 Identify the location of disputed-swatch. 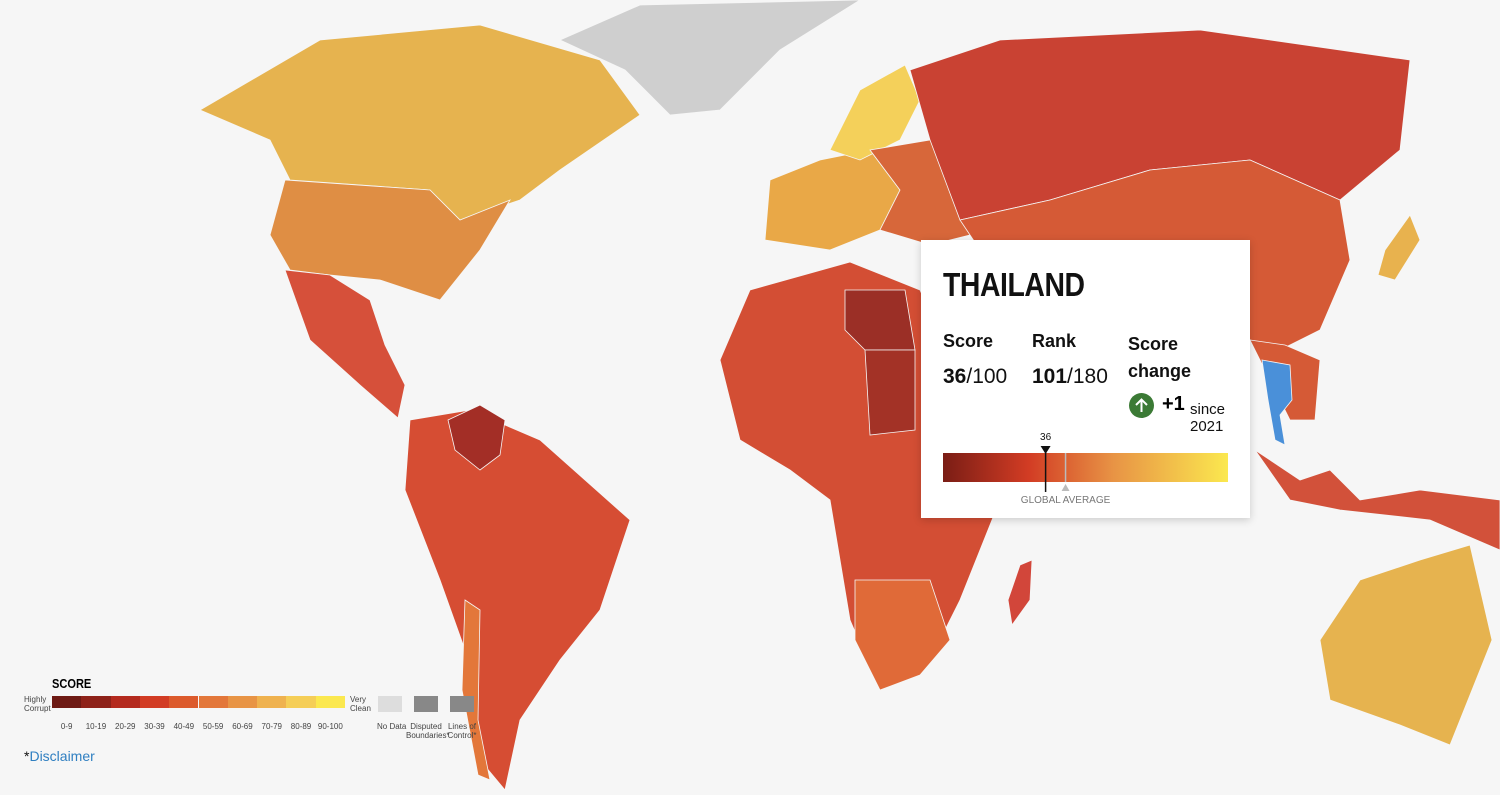
(426, 704).